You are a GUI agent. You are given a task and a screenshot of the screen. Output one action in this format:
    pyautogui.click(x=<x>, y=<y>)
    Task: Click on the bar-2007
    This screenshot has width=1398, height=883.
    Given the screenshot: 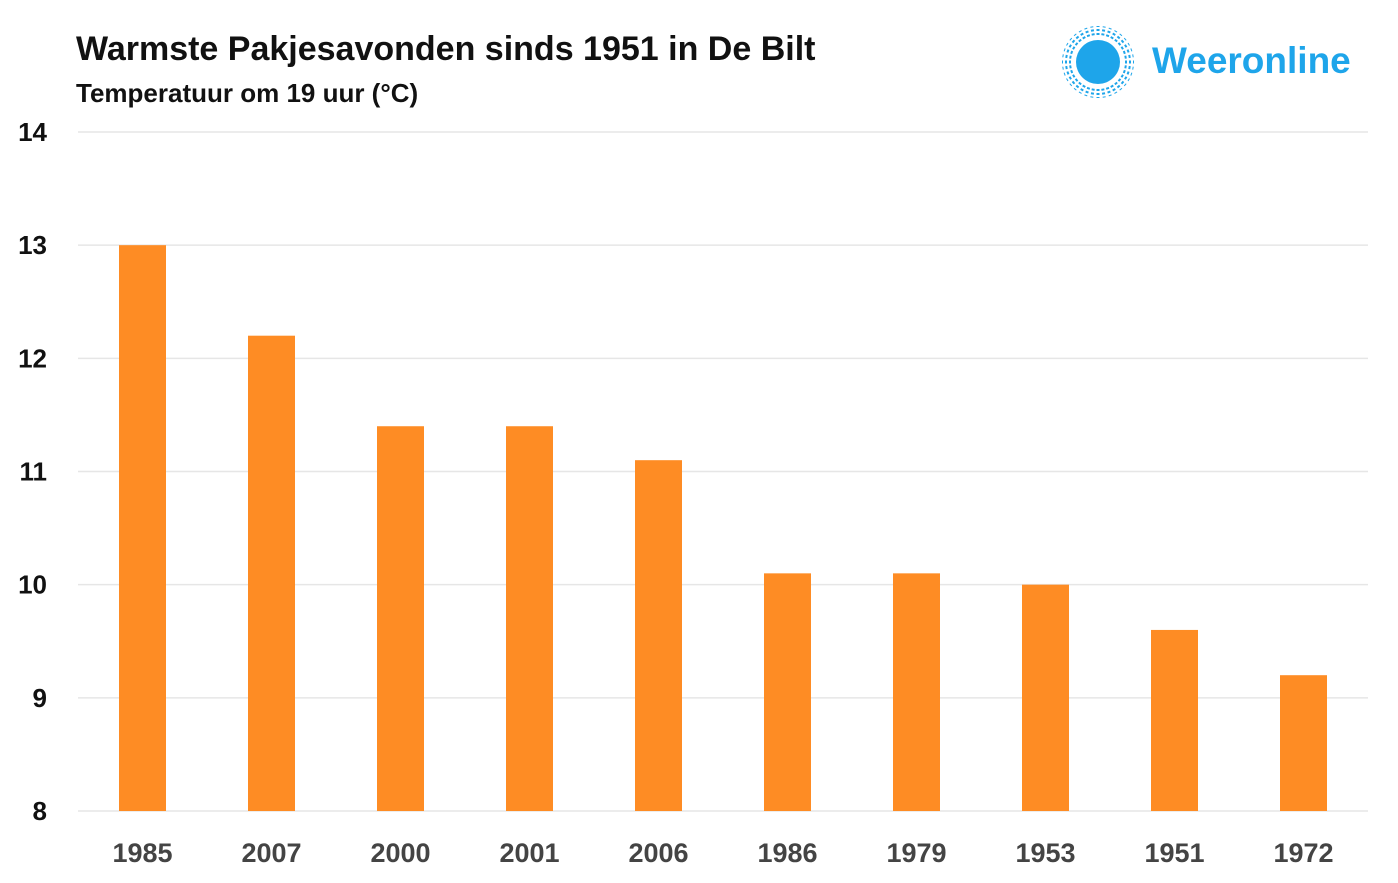 What is the action you would take?
    pyautogui.click(x=271, y=573)
    